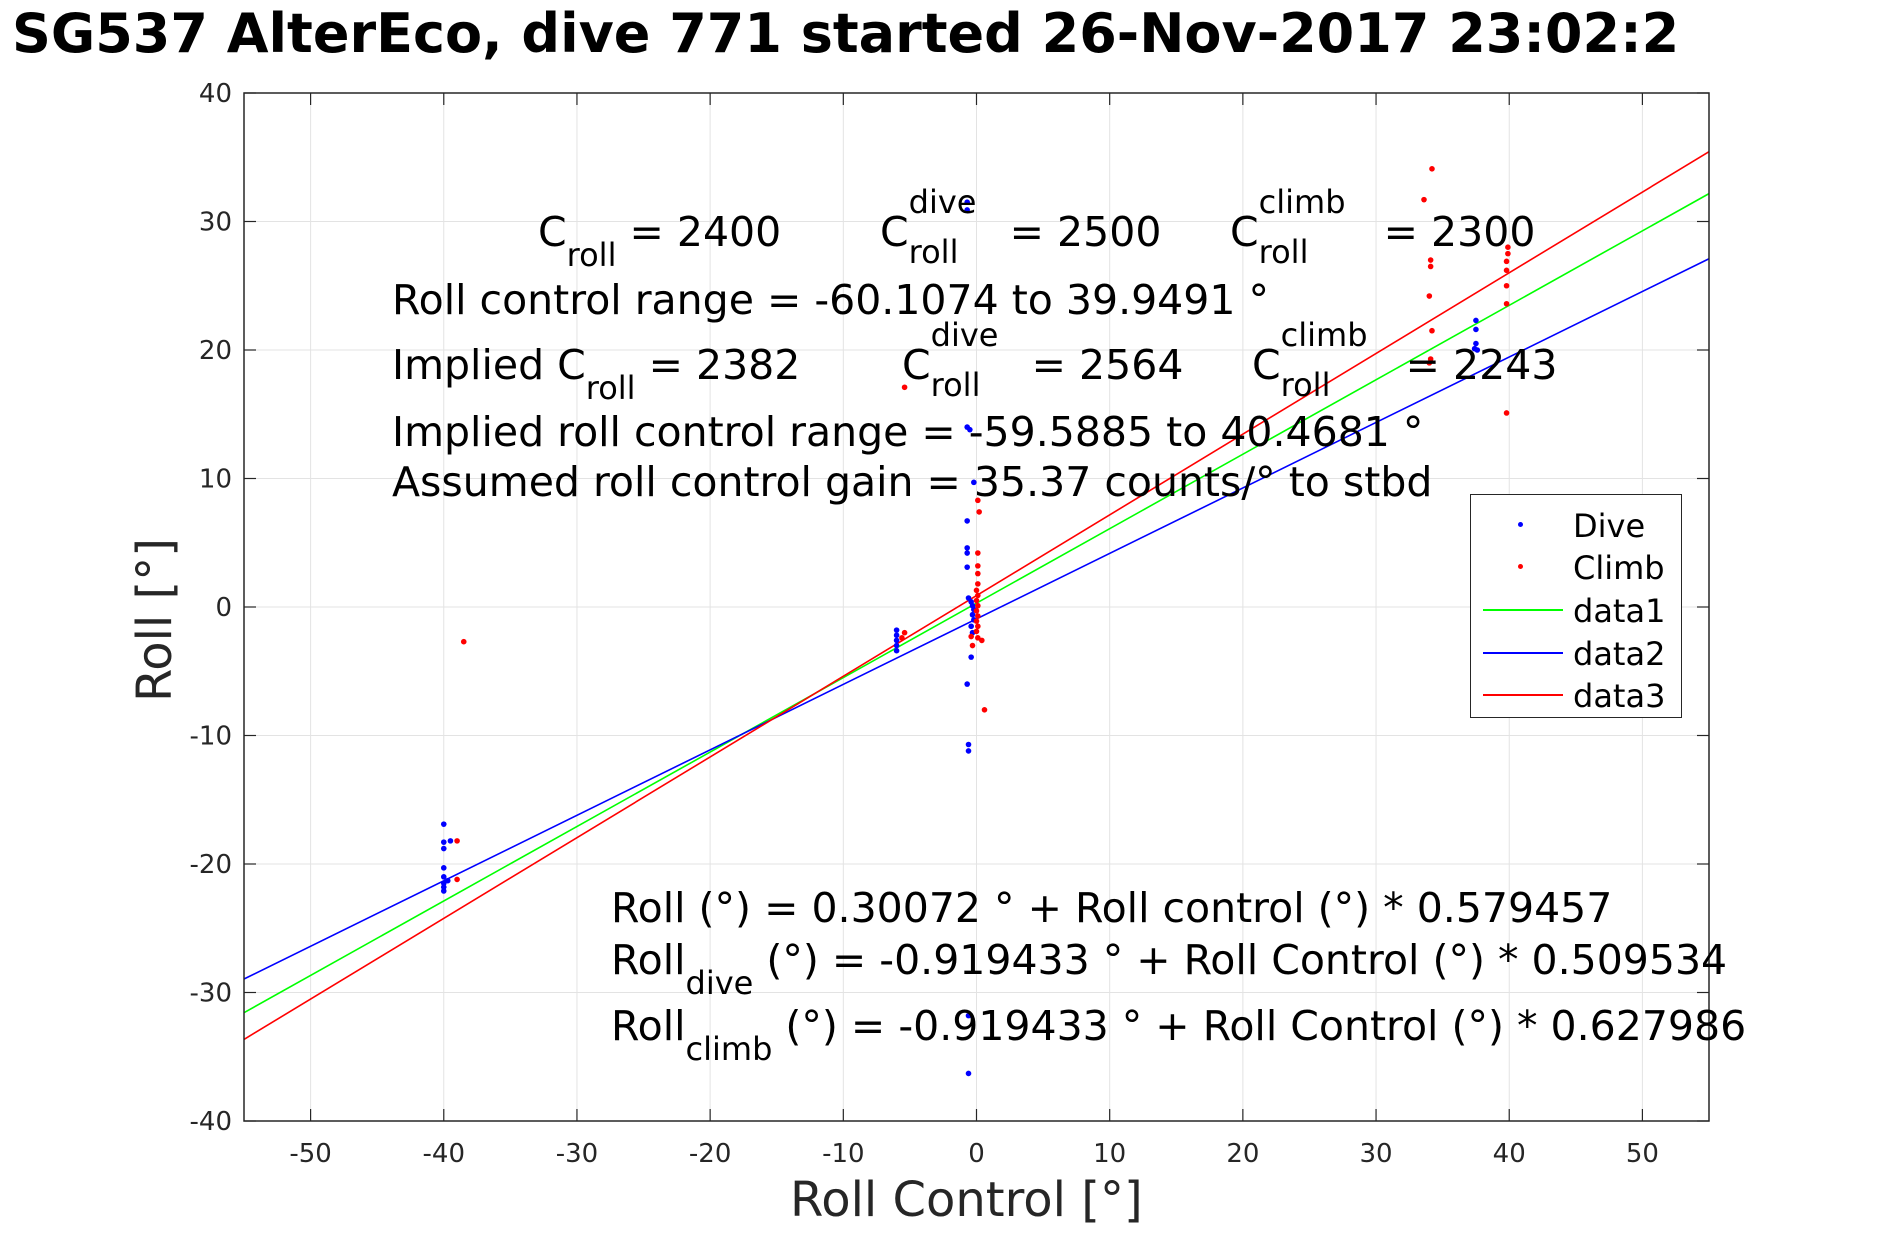  What do you see at coordinates (660, 241) in the screenshot?
I see `annotation-c-roll: Croll = 2400` at bounding box center [660, 241].